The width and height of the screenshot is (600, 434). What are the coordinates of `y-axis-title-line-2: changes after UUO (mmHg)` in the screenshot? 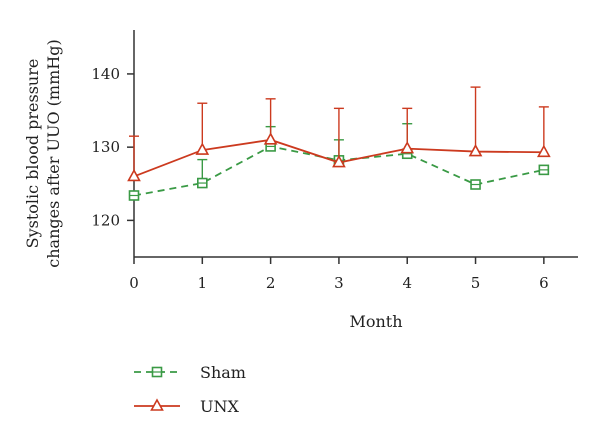 It's located at (53, 153).